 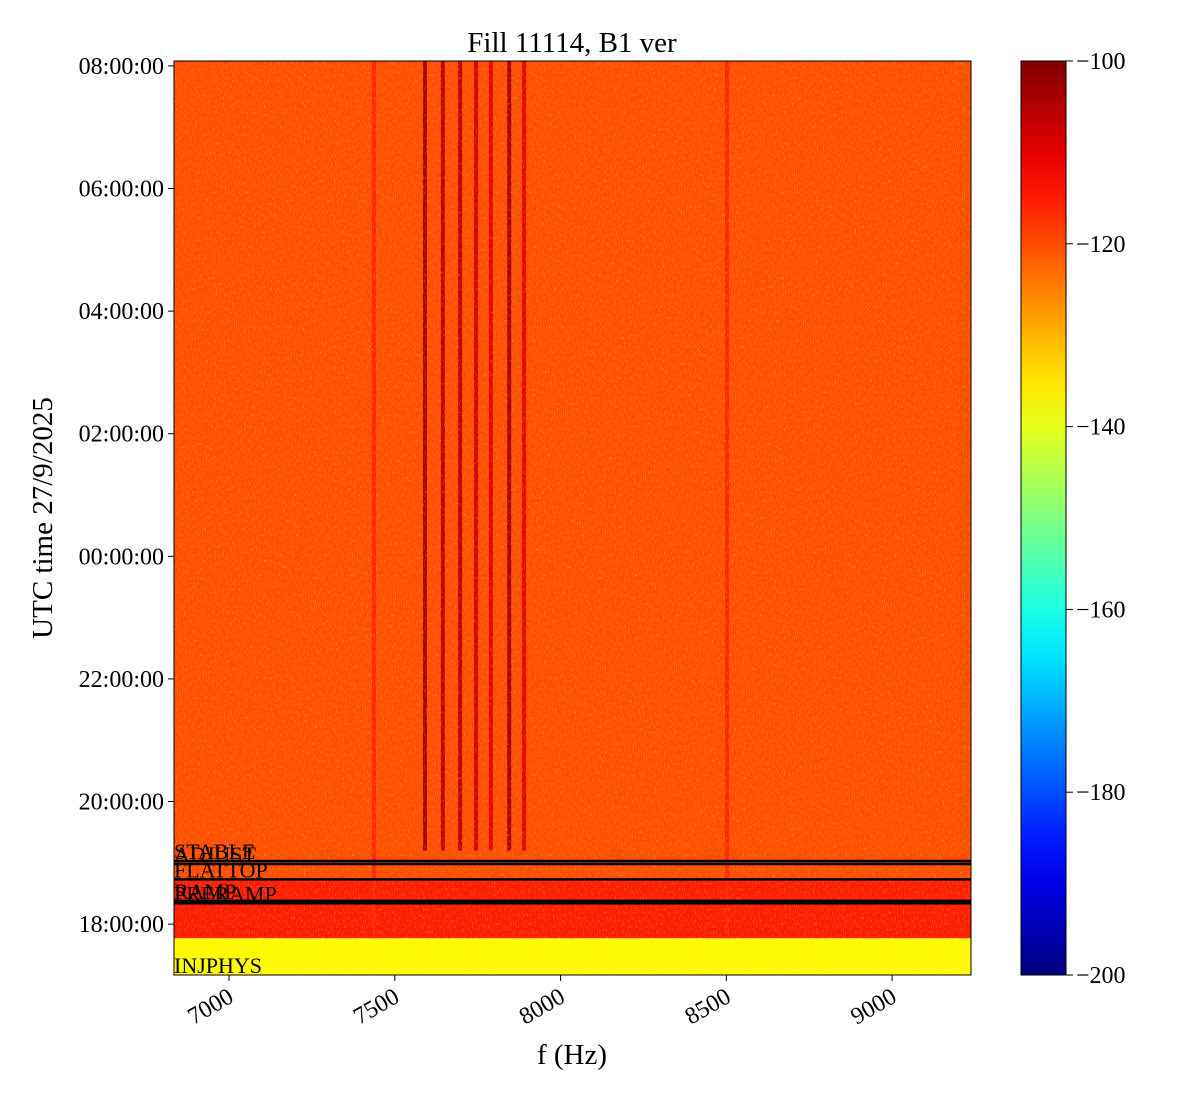 I want to click on y-tick-label: 20:00:00, so click(x=121, y=803).